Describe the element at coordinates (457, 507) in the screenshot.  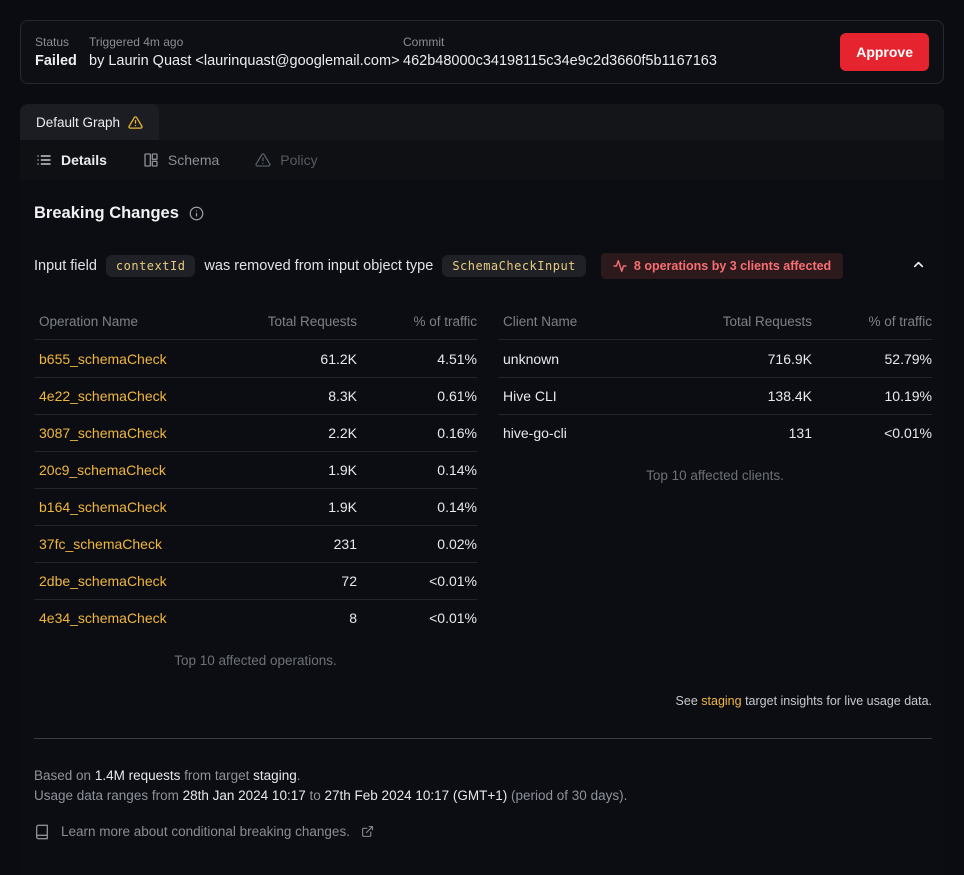
I see `operation-traffic: 0.14%` at that location.